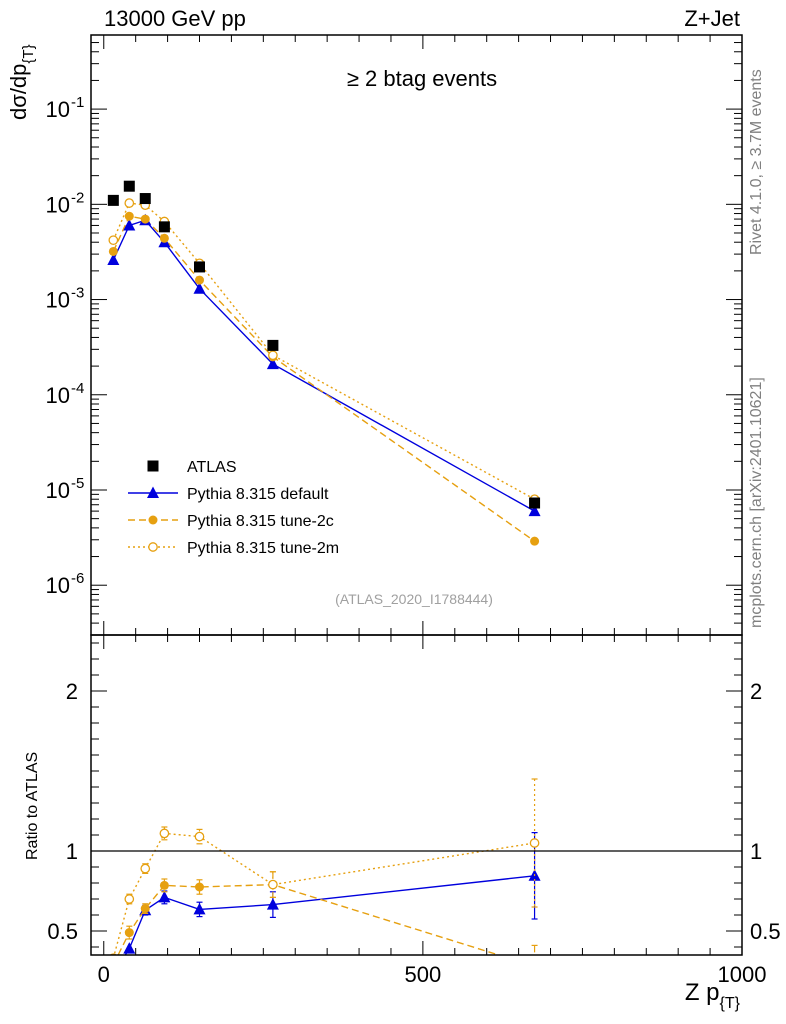 Image resolution: width=786 pixels, height=1024 pixels. I want to click on y-main-tick-label: 10⁻¹, so click(65, 108).